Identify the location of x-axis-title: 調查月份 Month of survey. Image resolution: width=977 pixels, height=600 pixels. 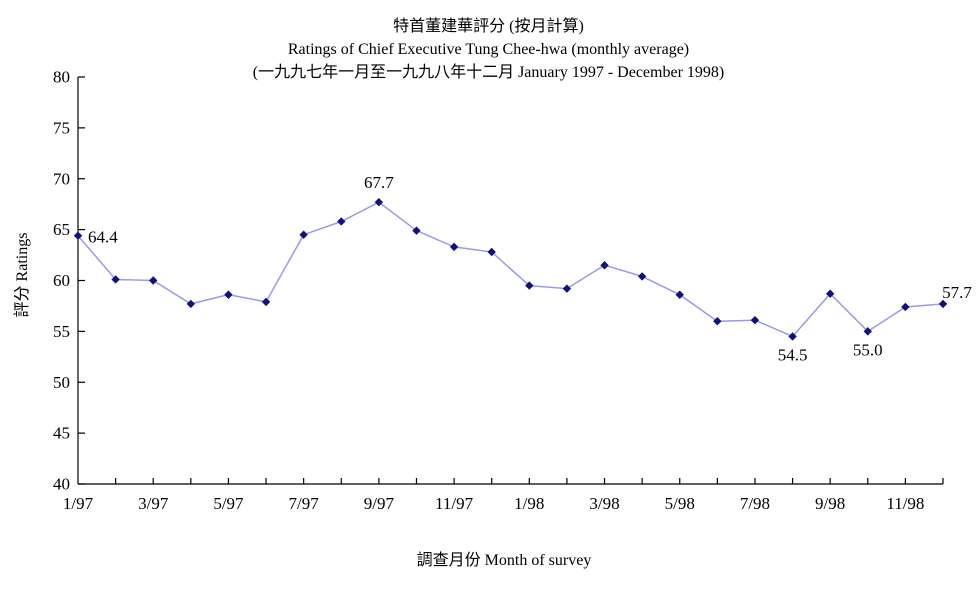
(504, 560).